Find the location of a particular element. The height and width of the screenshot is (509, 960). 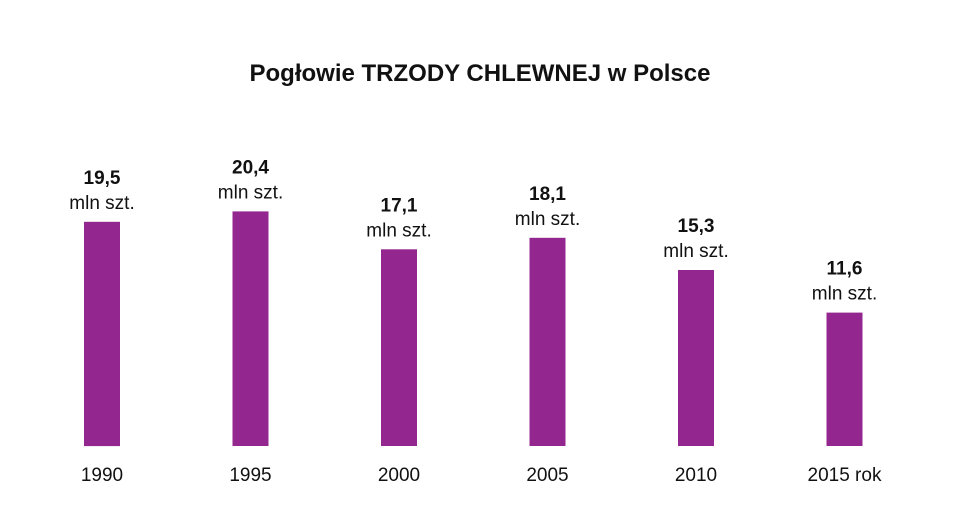

bar-value-label: 11,6 is located at coordinates (845, 269).